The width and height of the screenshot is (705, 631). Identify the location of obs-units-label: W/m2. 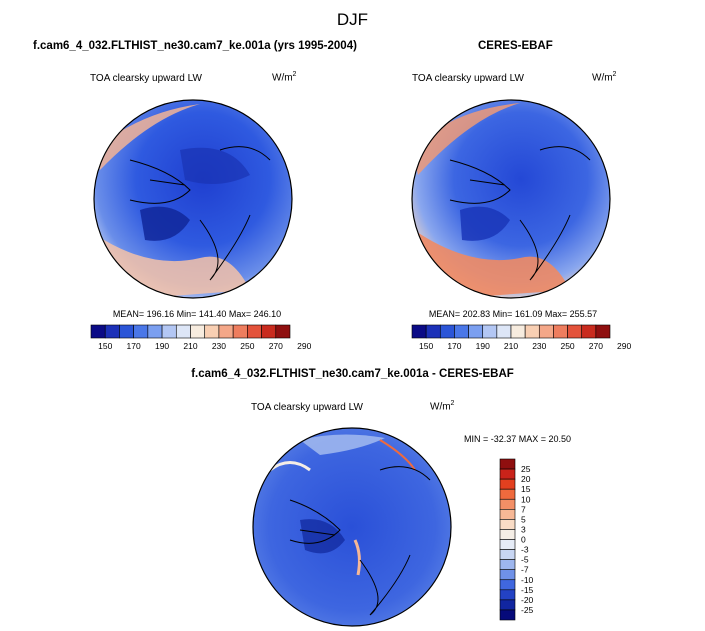
(604, 77).